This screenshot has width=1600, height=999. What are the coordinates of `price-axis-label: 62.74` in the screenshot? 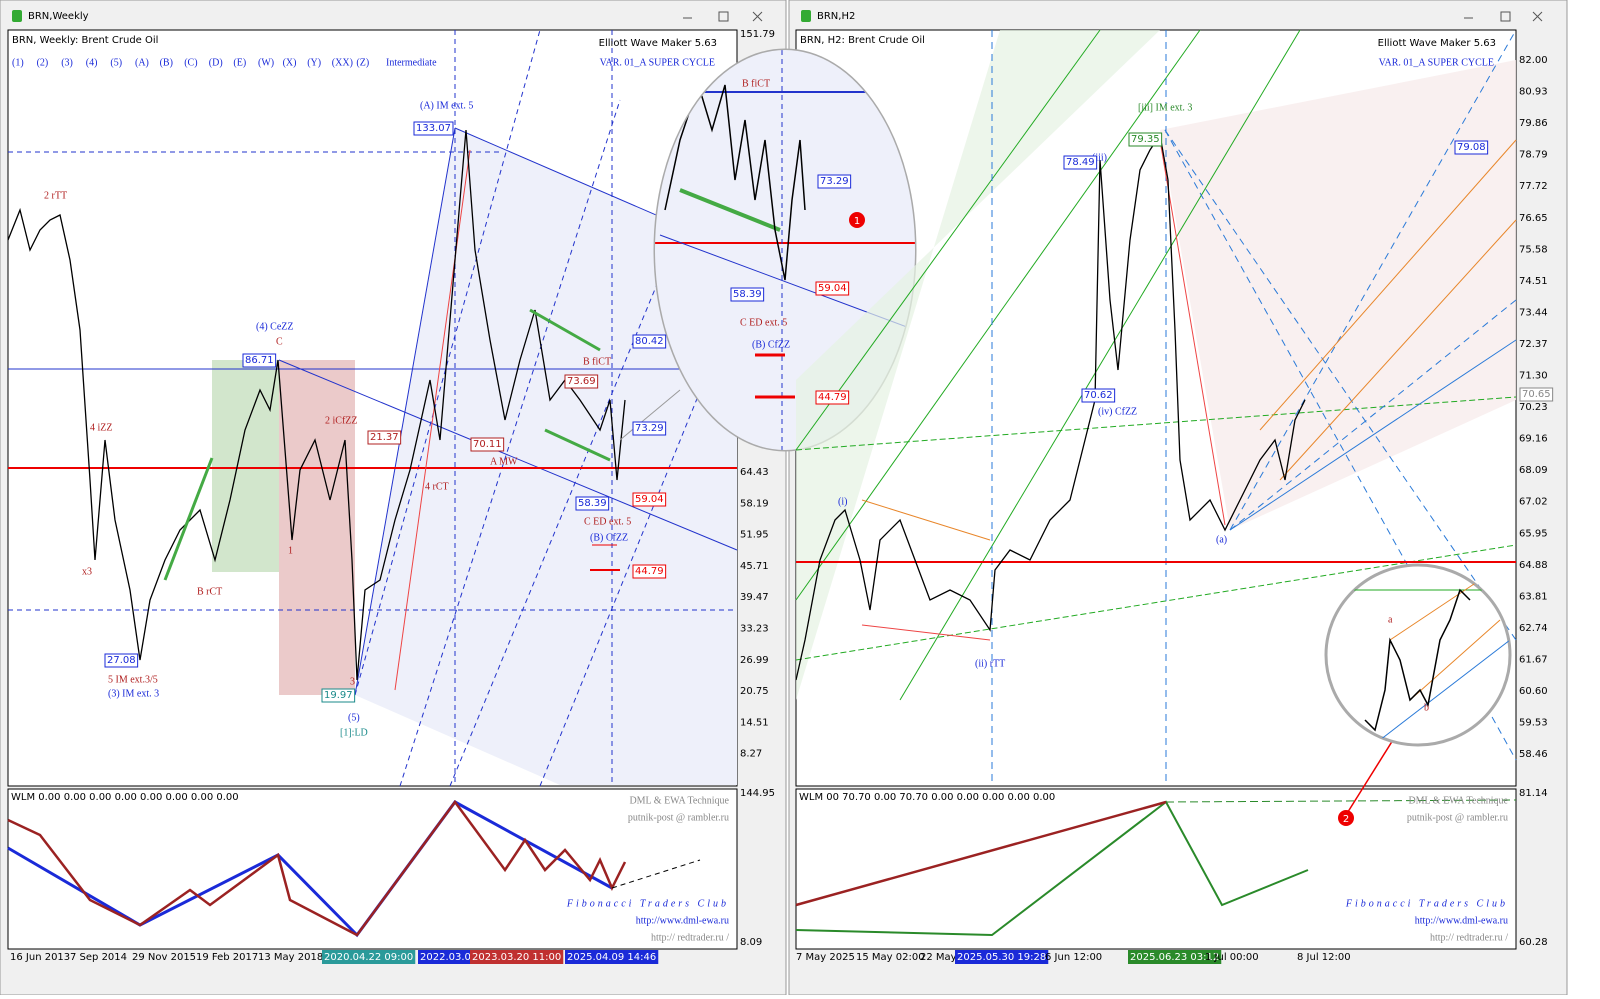 It's located at (1533, 628).